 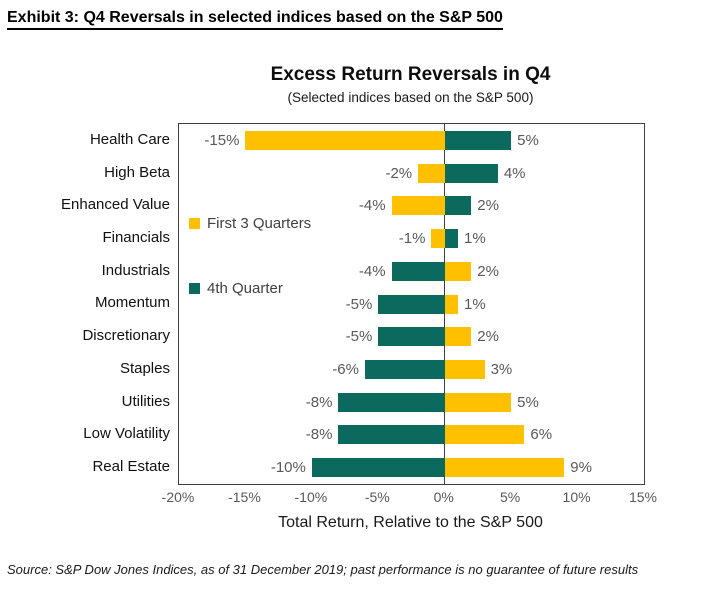 What do you see at coordinates (126, 434) in the screenshot?
I see `category-label: Low Volatility` at bounding box center [126, 434].